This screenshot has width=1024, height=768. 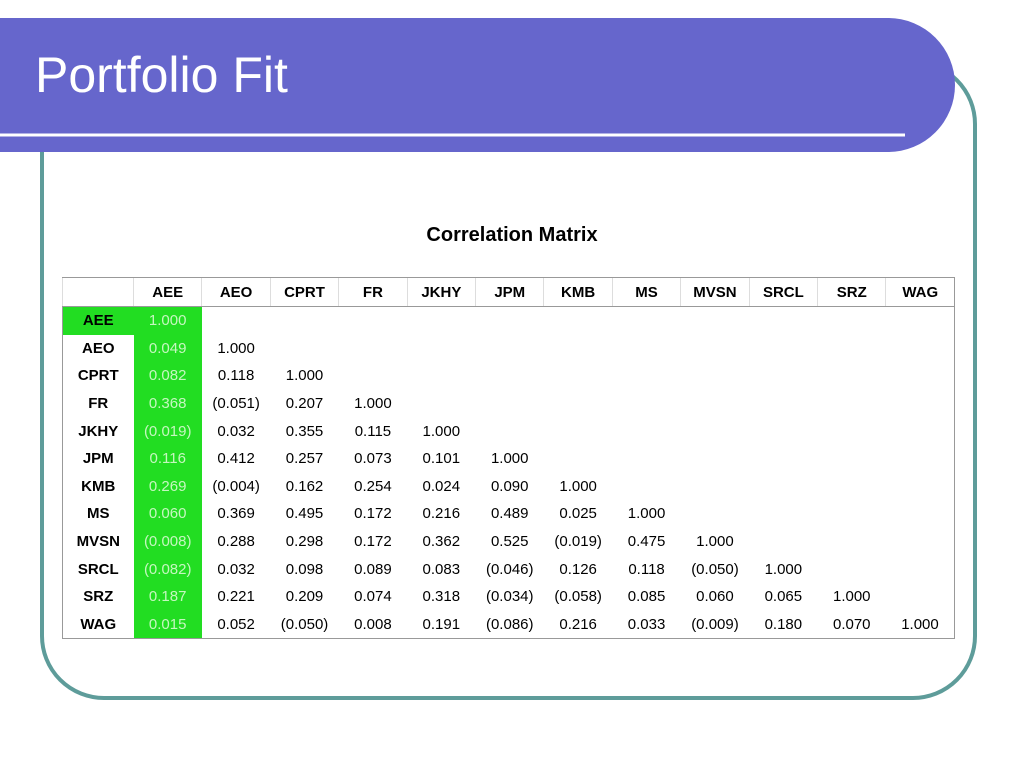 What do you see at coordinates (509, 458) in the screenshot?
I see `table-row: JPM 0.116 0.412 0.257 0.073 0.101 1.000` at bounding box center [509, 458].